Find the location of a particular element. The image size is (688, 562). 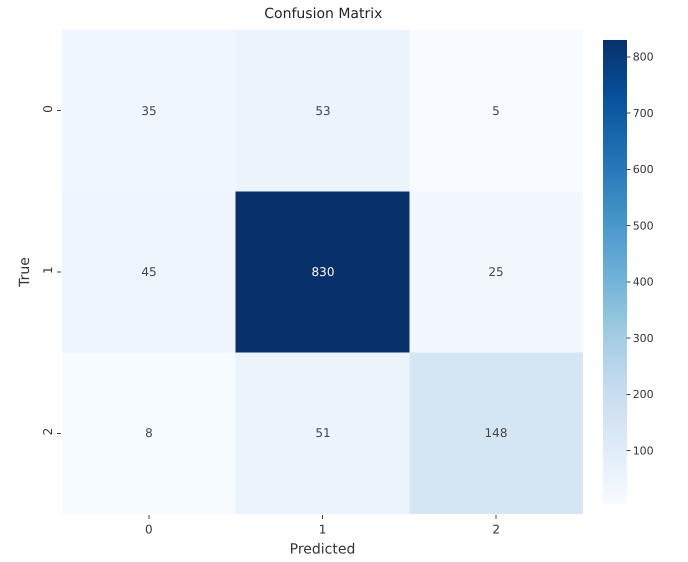

data-label: 25 is located at coordinates (496, 272).